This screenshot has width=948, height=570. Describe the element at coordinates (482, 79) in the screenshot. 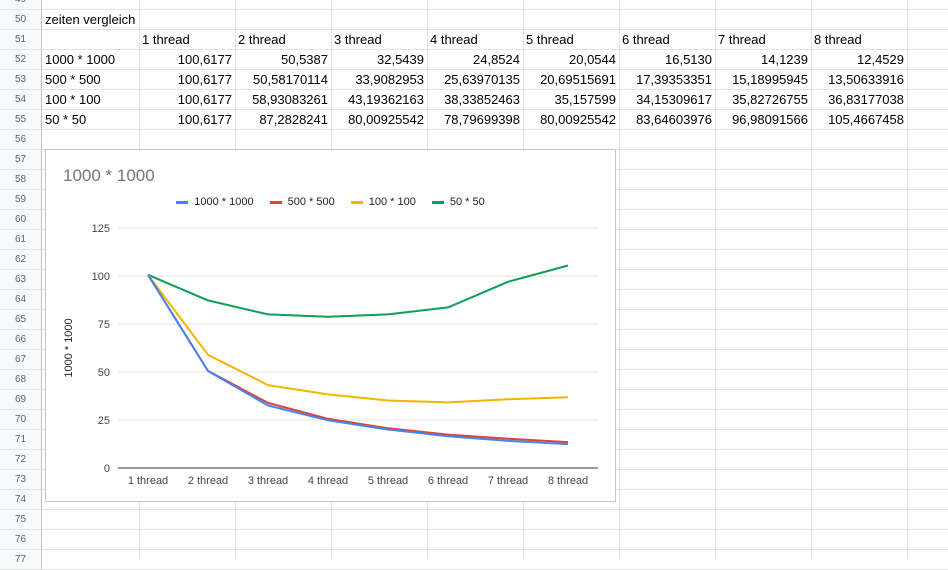

I see `value-cell: 25,63970135` at that location.